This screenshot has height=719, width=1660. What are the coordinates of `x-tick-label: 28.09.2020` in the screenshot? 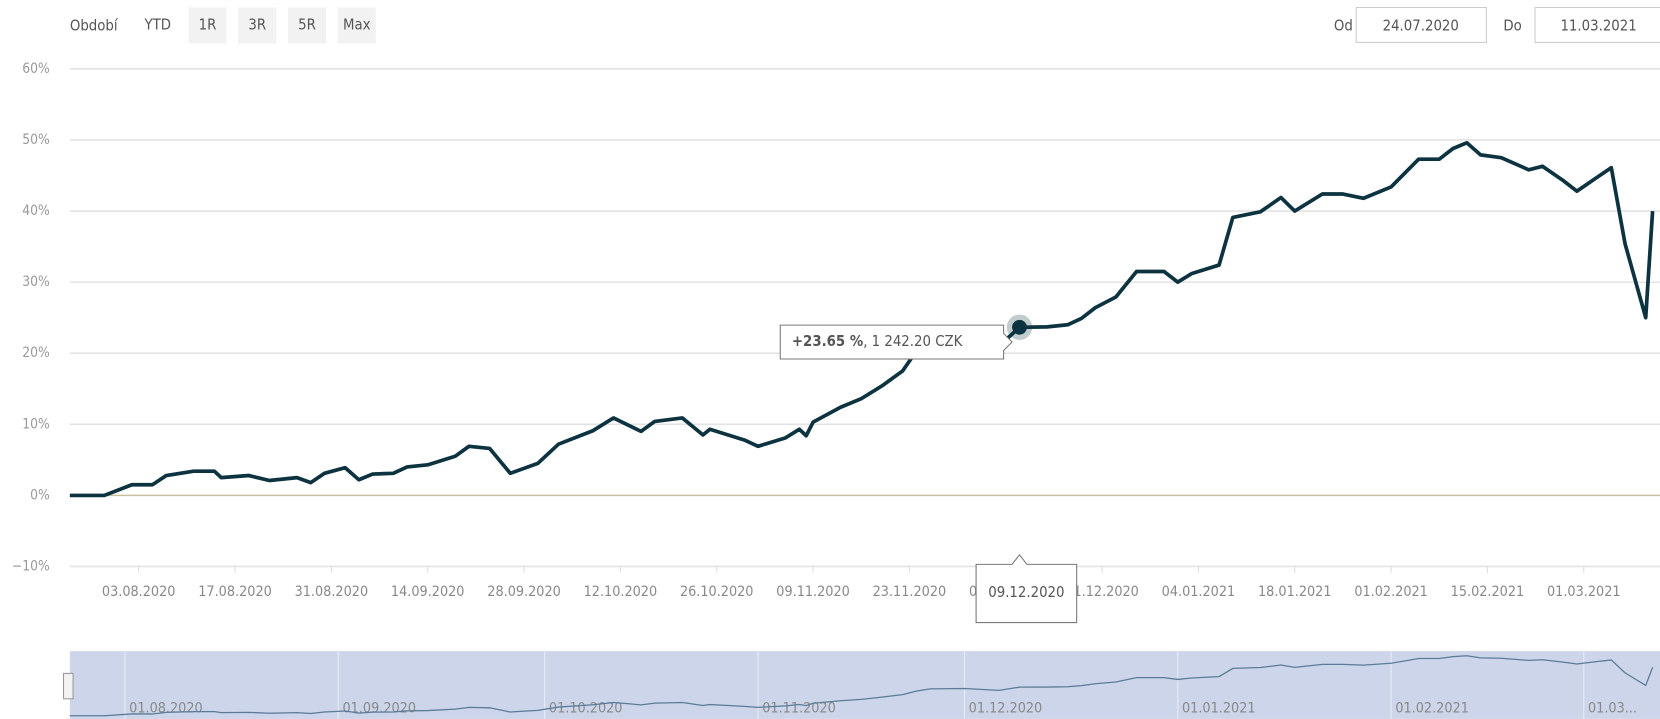 It's located at (524, 592).